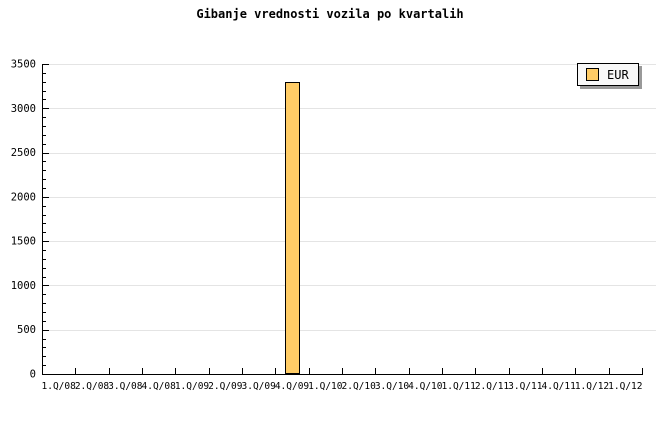 The height and width of the screenshot is (440, 660). I want to click on y-tick-label: 2000, so click(23, 197).